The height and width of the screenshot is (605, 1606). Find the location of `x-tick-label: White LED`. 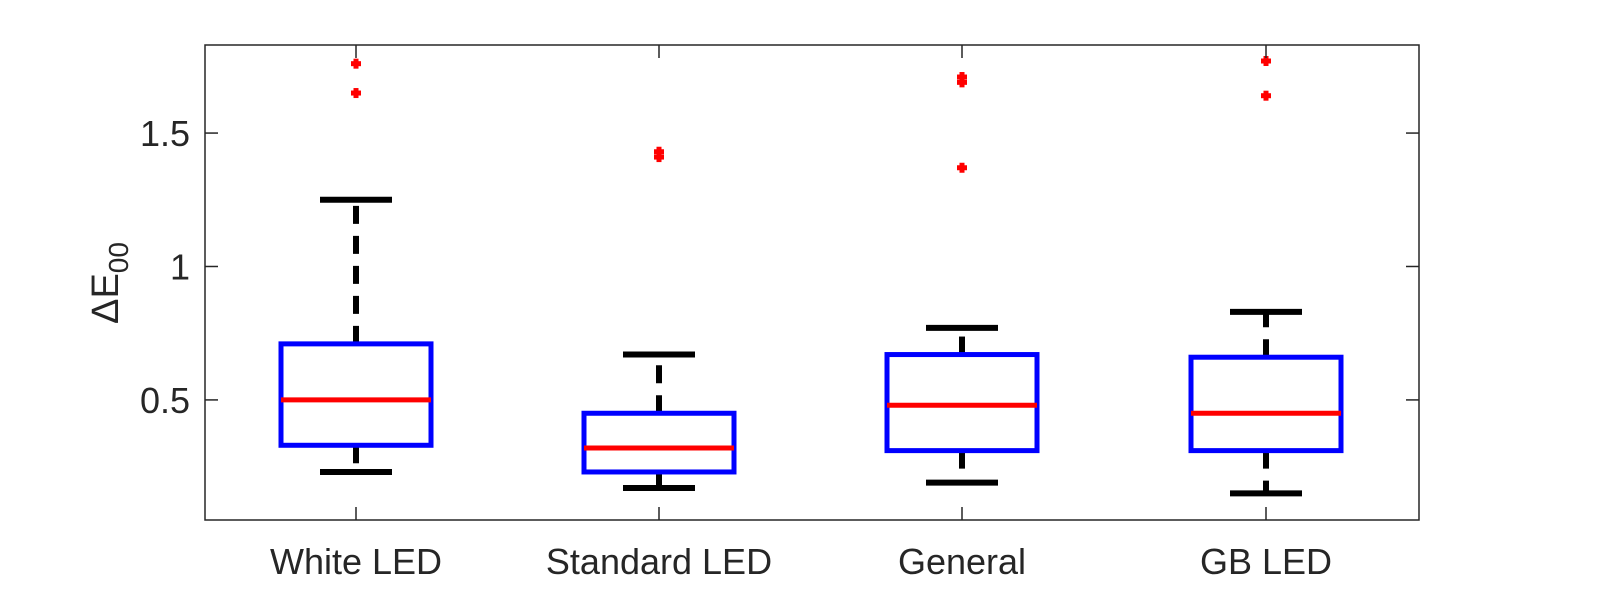

x-tick-label: White LED is located at coordinates (356, 561).